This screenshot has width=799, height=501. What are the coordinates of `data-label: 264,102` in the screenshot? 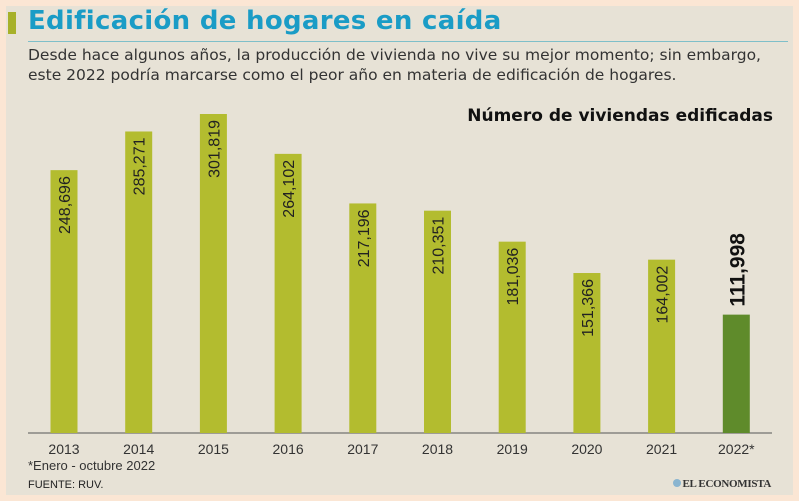 It's located at (289, 189).